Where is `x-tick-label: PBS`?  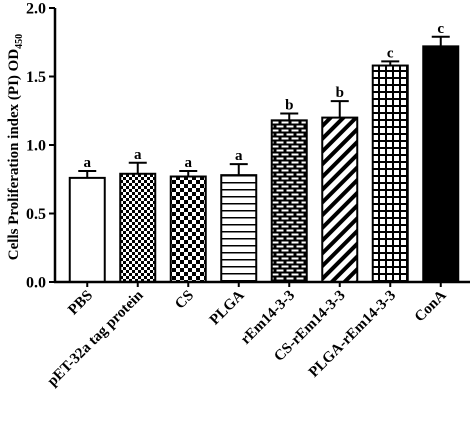
x-tick-label: PBS is located at coordinates (80, 303).